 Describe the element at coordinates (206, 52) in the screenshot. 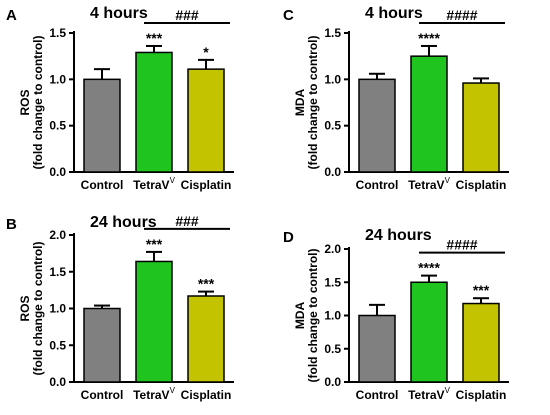

I see `significance-label: *` at that location.